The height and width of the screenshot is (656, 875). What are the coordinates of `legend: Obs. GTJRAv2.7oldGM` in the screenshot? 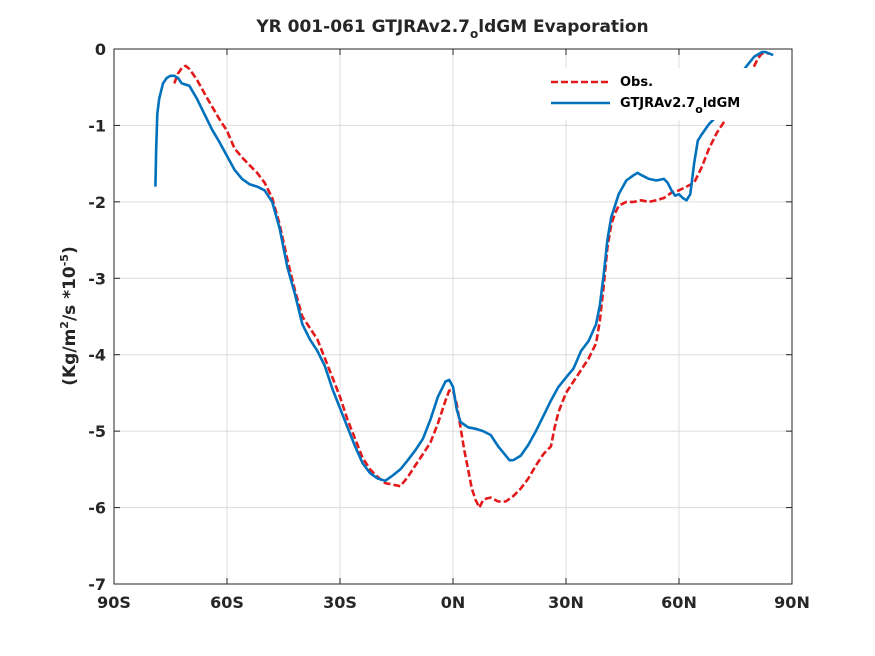 It's located at (657, 94).